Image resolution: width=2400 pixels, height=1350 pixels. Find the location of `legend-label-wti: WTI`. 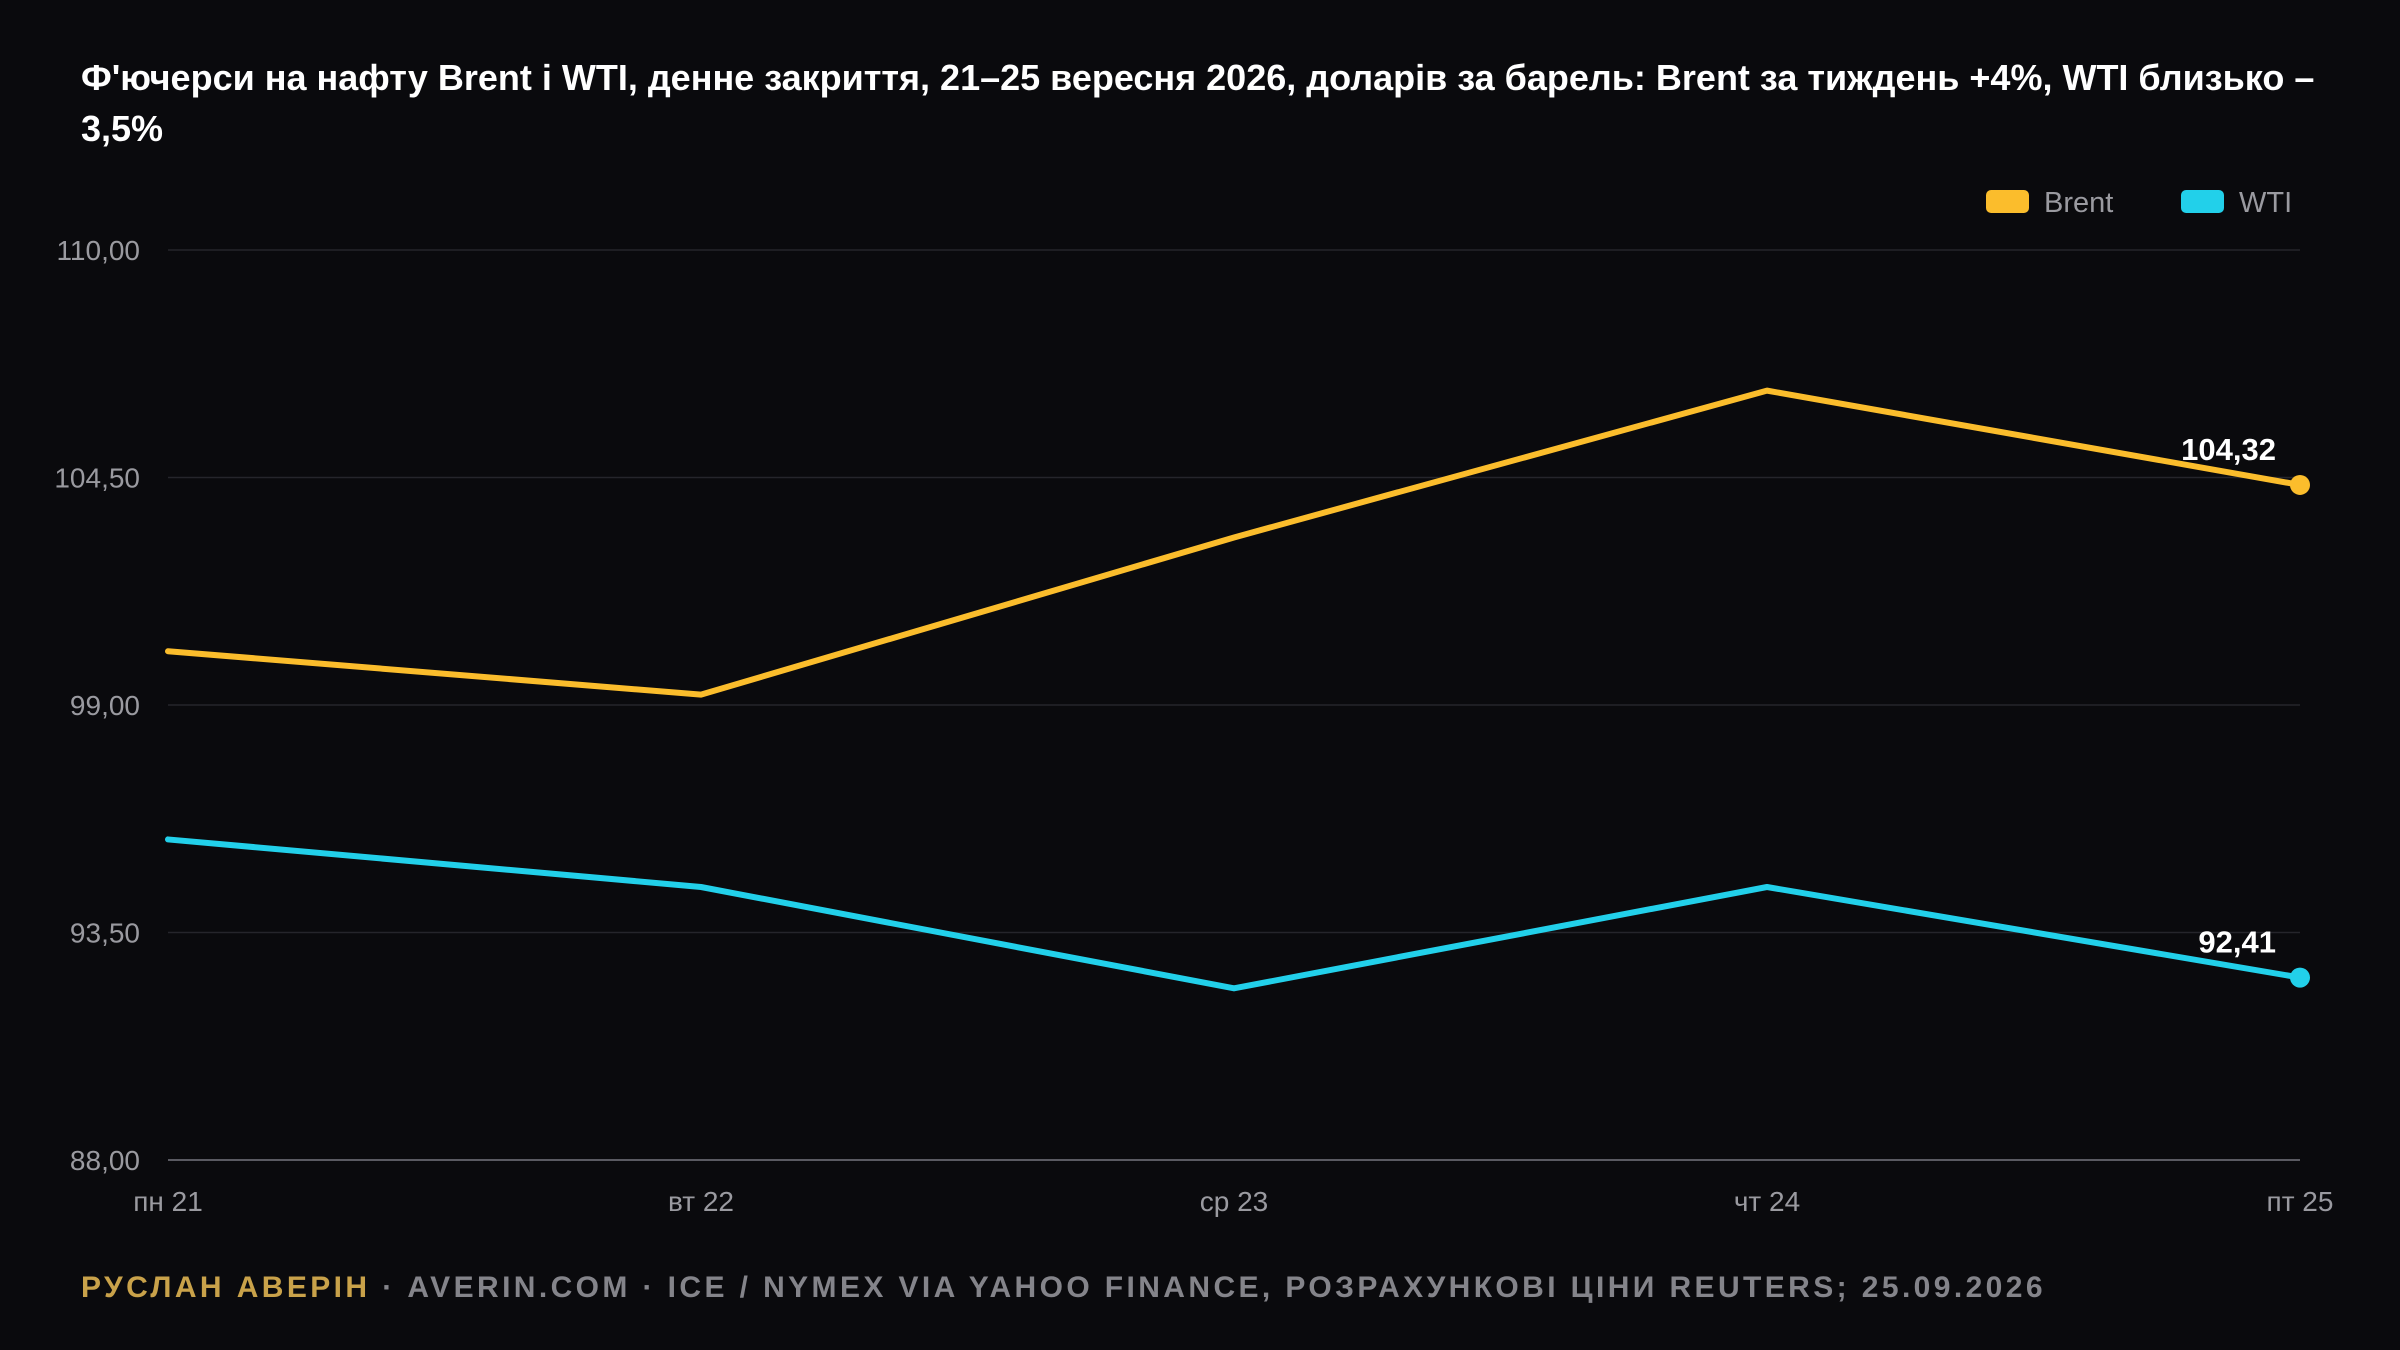

legend-label-wti: WTI is located at coordinates (2265, 203).